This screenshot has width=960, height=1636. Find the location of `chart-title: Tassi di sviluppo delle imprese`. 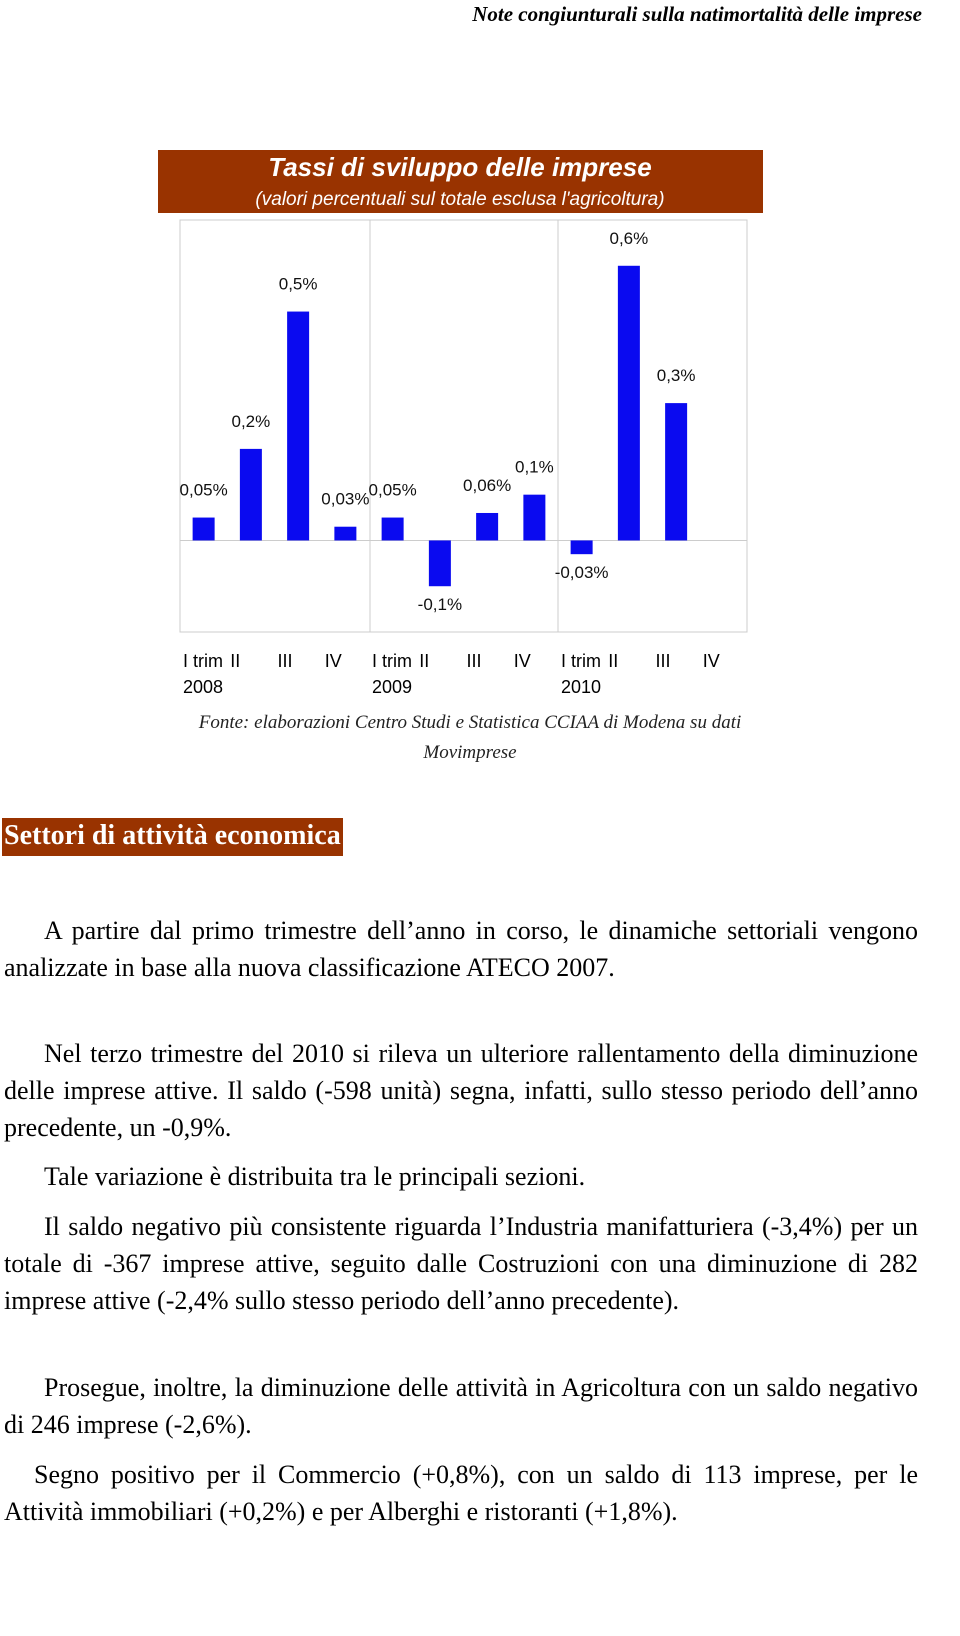

chart-title: Tassi di sviluppo delle imprese is located at coordinates (459, 167).